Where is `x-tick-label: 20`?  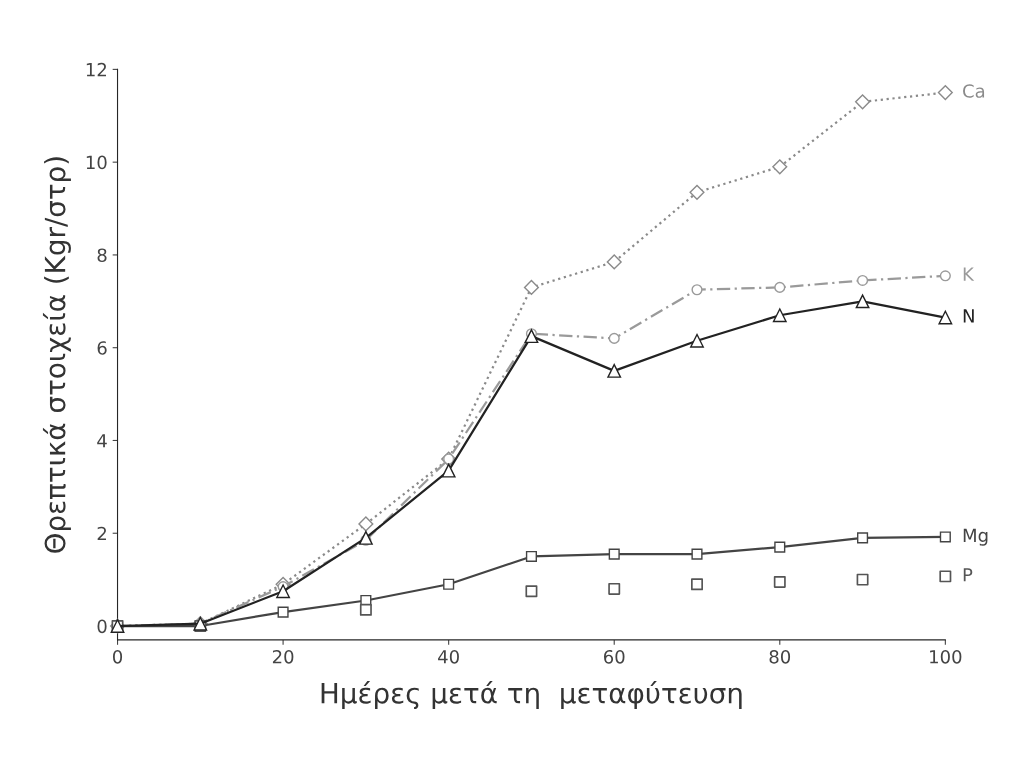
x-tick-label: 20 is located at coordinates (283, 656).